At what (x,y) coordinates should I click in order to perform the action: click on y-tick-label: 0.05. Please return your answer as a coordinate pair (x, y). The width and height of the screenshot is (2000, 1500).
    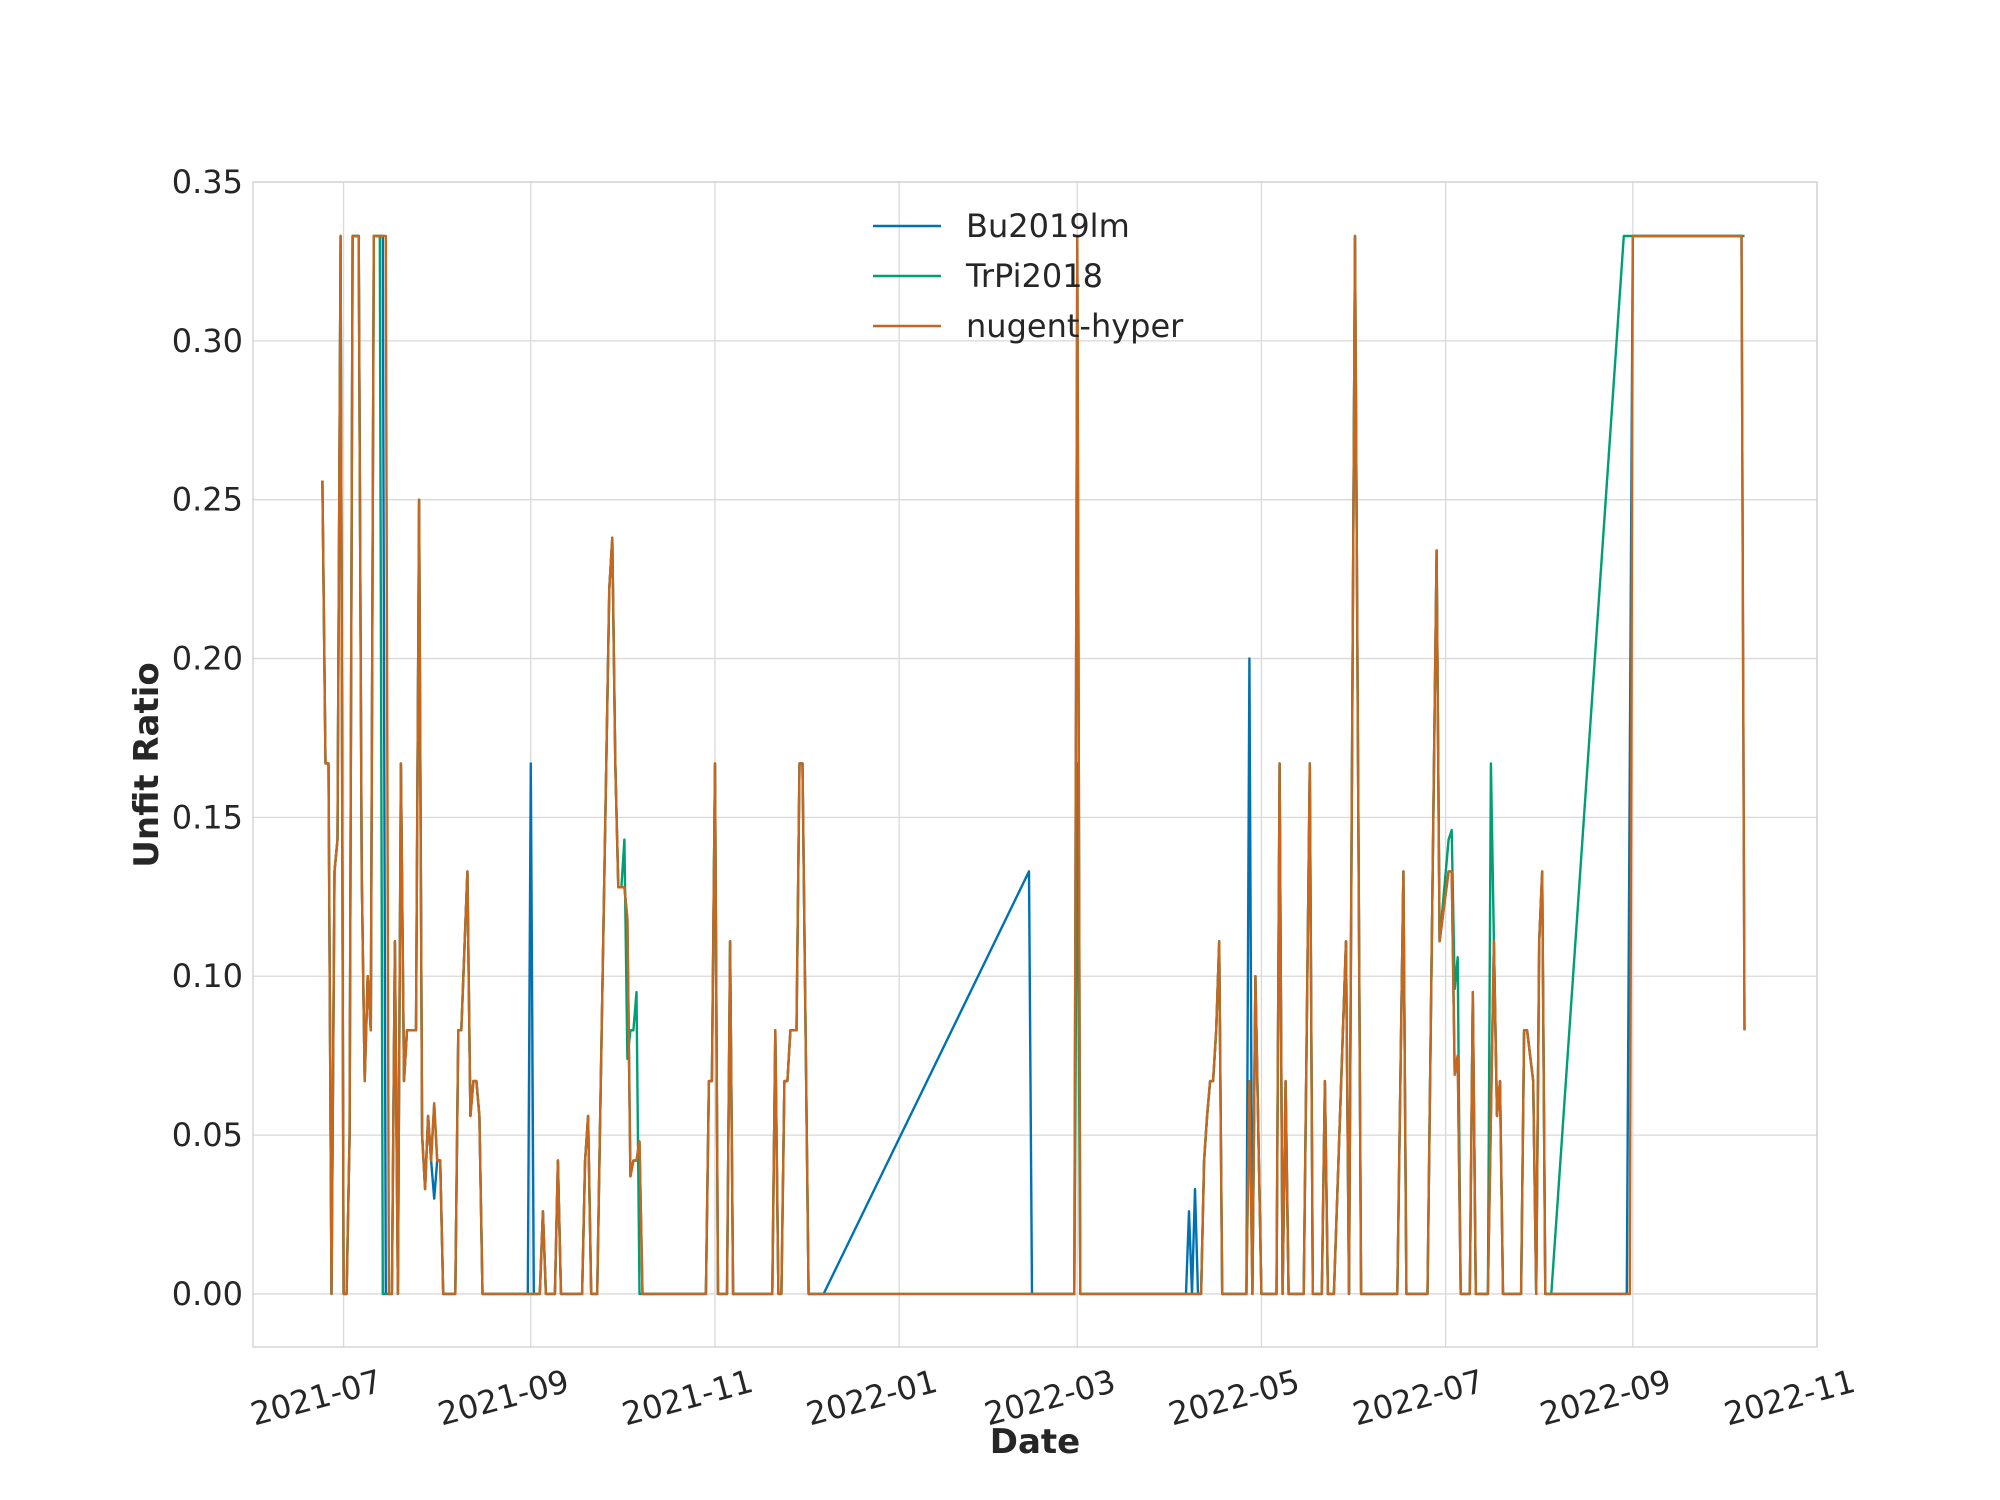
    Looking at the image, I should click on (207, 1135).